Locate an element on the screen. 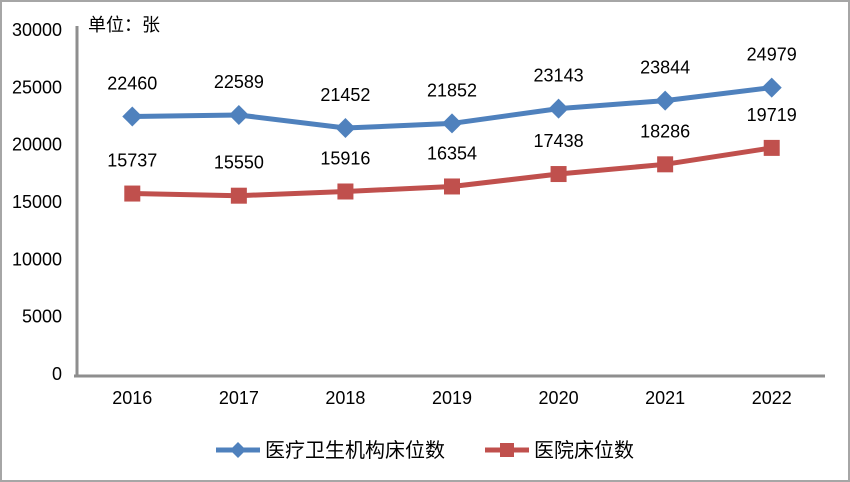  data-point-label: 15737 is located at coordinates (132, 161).